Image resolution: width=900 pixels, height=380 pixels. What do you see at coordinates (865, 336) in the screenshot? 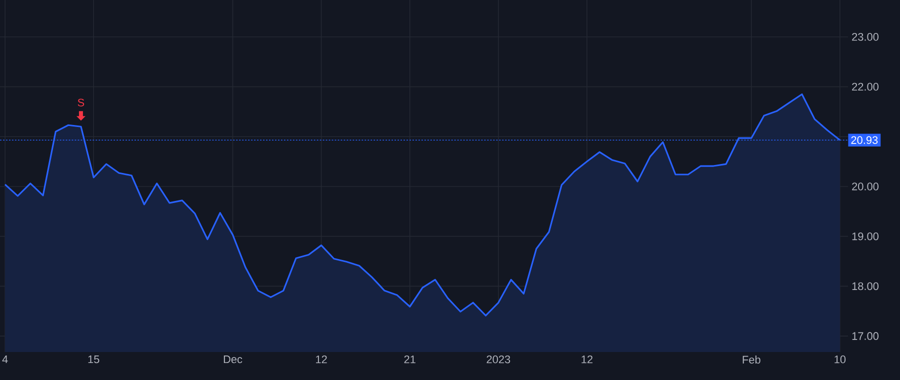
I see `y-tick-label: 17.00` at bounding box center [865, 336].